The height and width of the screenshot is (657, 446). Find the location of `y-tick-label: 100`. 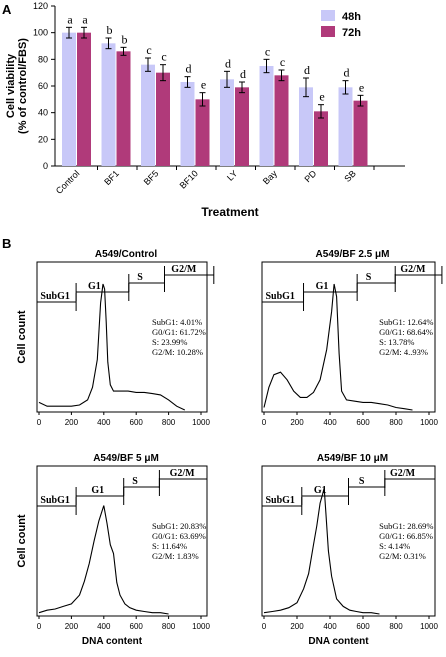

y-tick-label: 100 is located at coordinates (40, 33).